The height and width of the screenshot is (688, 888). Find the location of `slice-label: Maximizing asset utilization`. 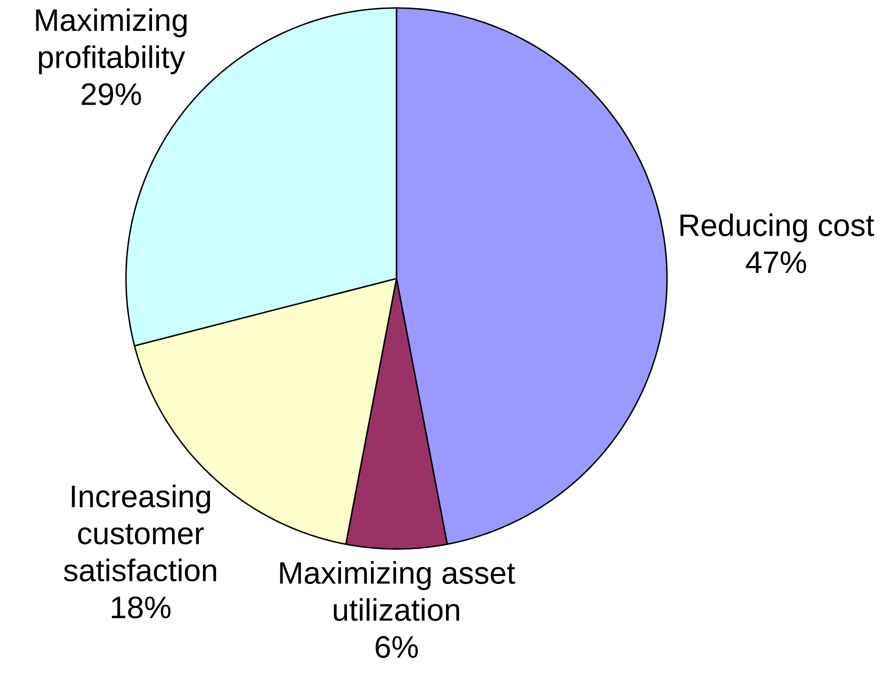

slice-label: Maximizing asset utilization is located at coordinates (398, 591).